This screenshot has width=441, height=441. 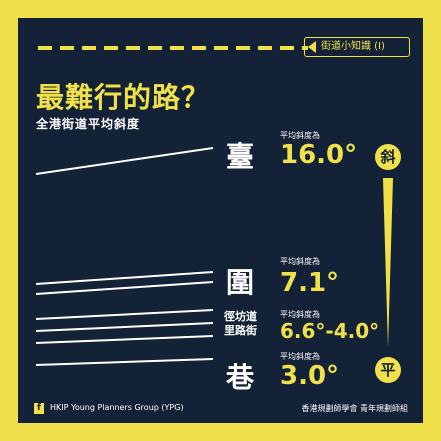 What do you see at coordinates (124, 161) in the screenshot?
I see `slope-line-steep` at bounding box center [124, 161].